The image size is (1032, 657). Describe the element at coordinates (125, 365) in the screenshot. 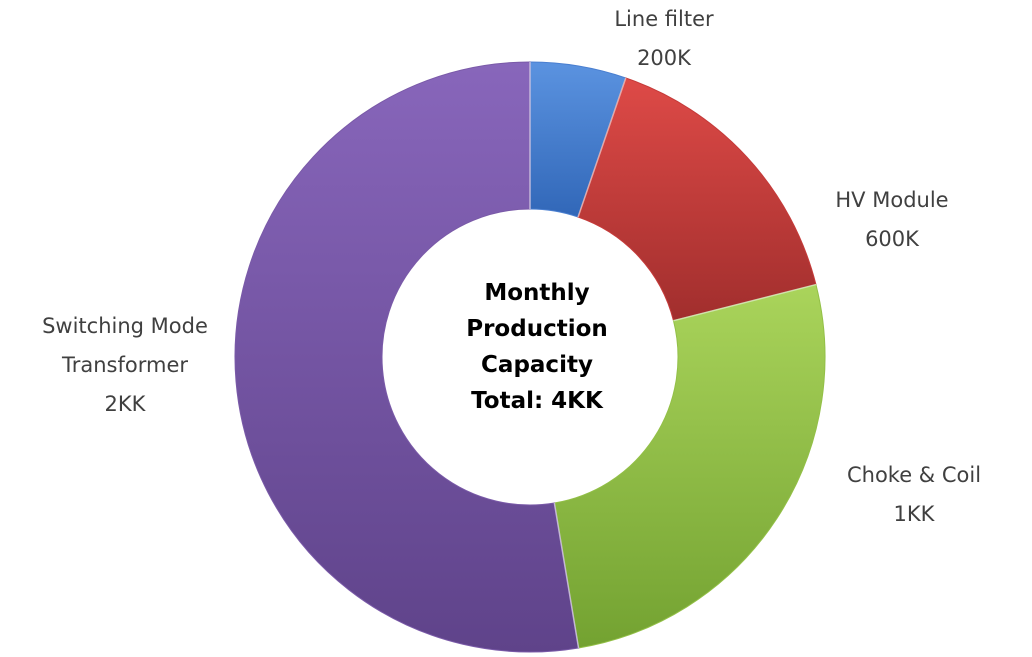

I see `slice-label: Switching Mode Transformer 2KK` at that location.